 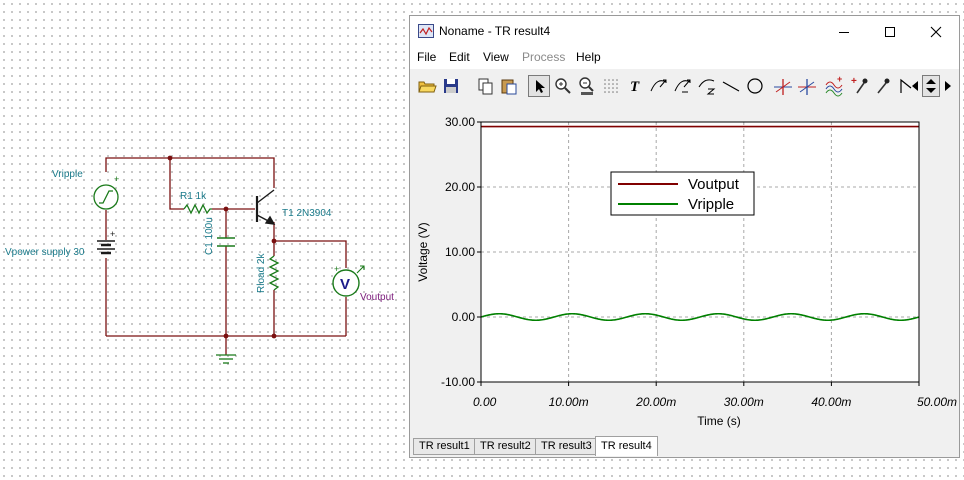 What do you see at coordinates (427, 57) in the screenshot?
I see `menu-file: File` at bounding box center [427, 57].